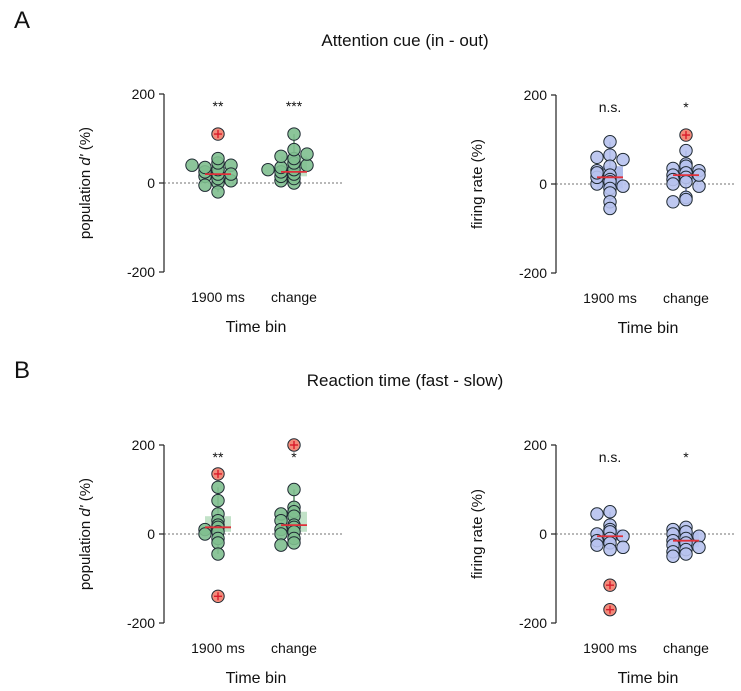 Image resolution: width=741 pixels, height=691 pixels. What do you see at coordinates (22, 20) in the screenshot?
I see `panel-label: A` at bounding box center [22, 20].